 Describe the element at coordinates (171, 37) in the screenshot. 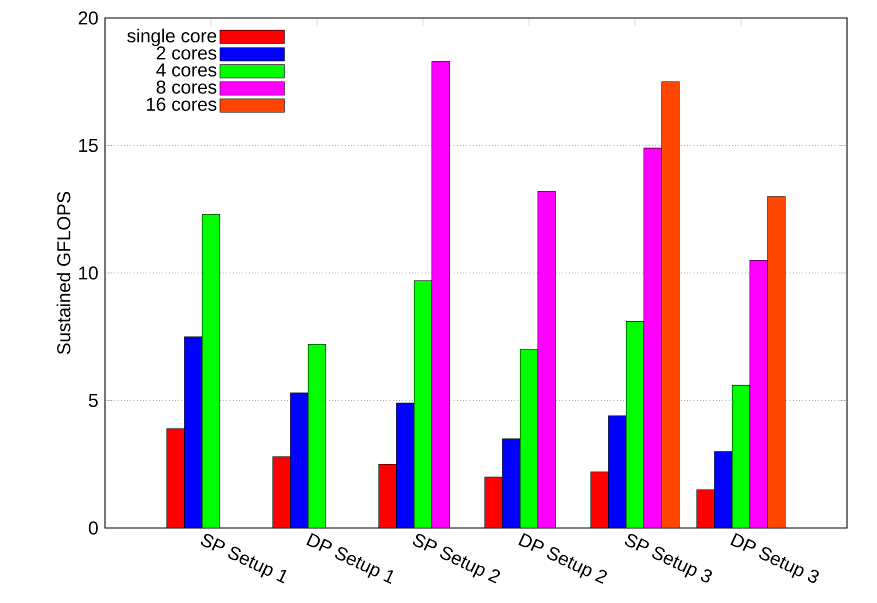

I see `legend-label: single core` at that location.